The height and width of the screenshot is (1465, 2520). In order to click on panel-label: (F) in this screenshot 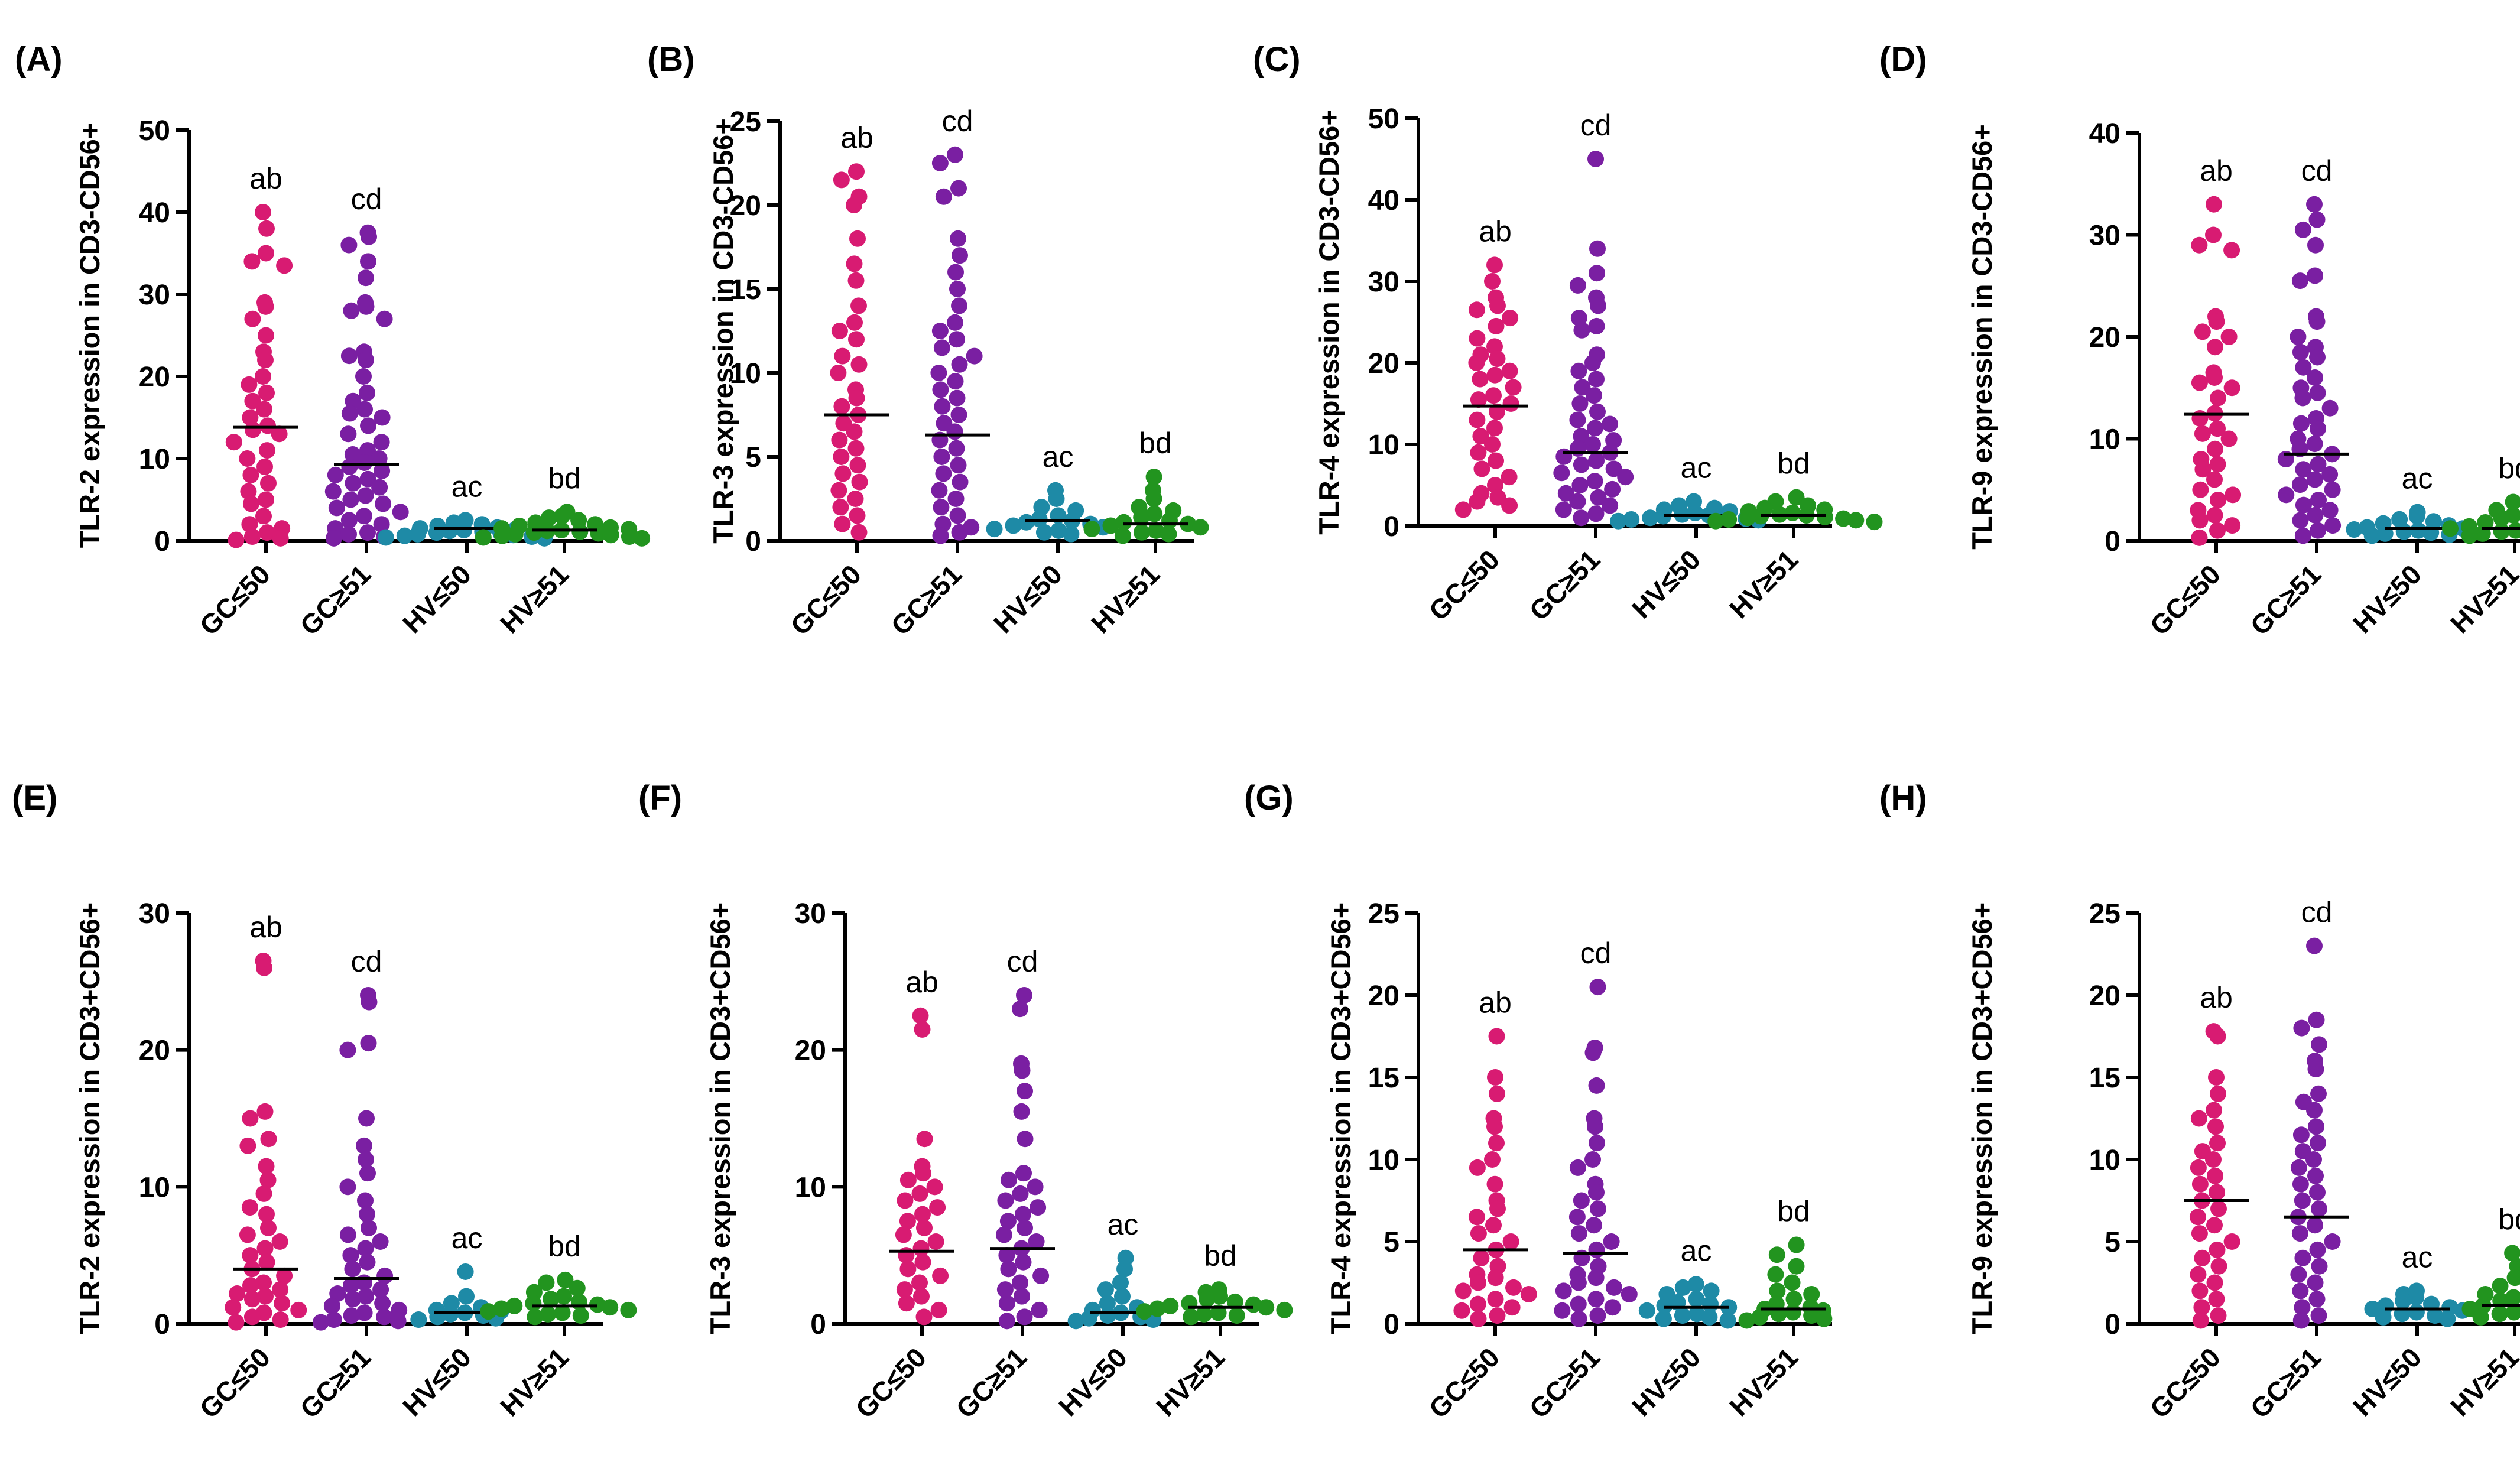, I will do `click(660, 798)`.